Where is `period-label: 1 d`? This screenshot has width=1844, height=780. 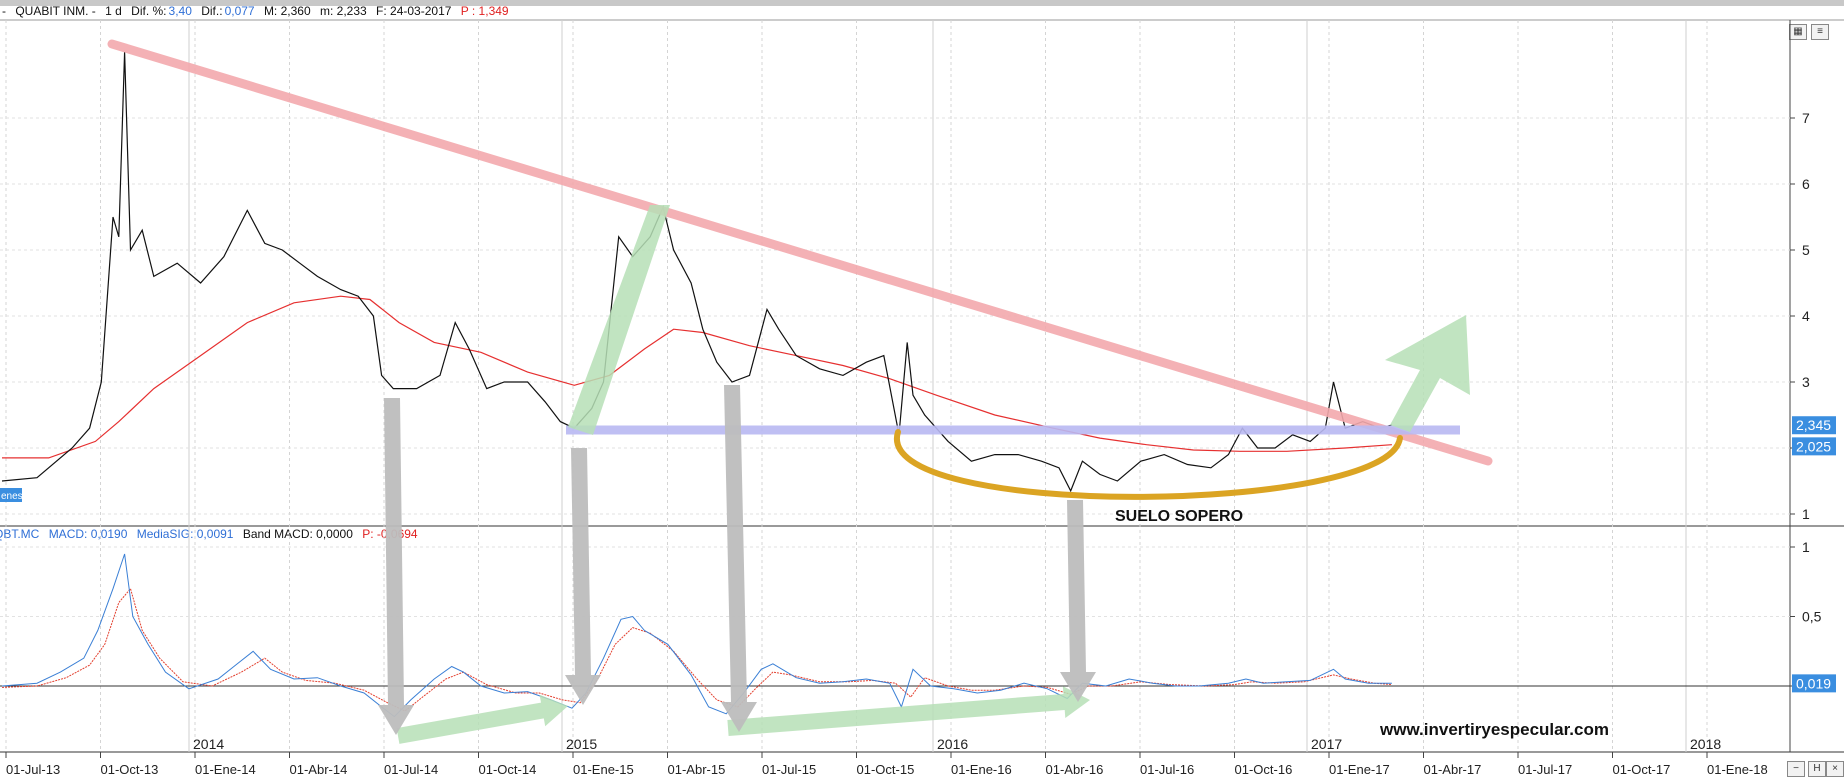
period-label: 1 d is located at coordinates (113, 11).